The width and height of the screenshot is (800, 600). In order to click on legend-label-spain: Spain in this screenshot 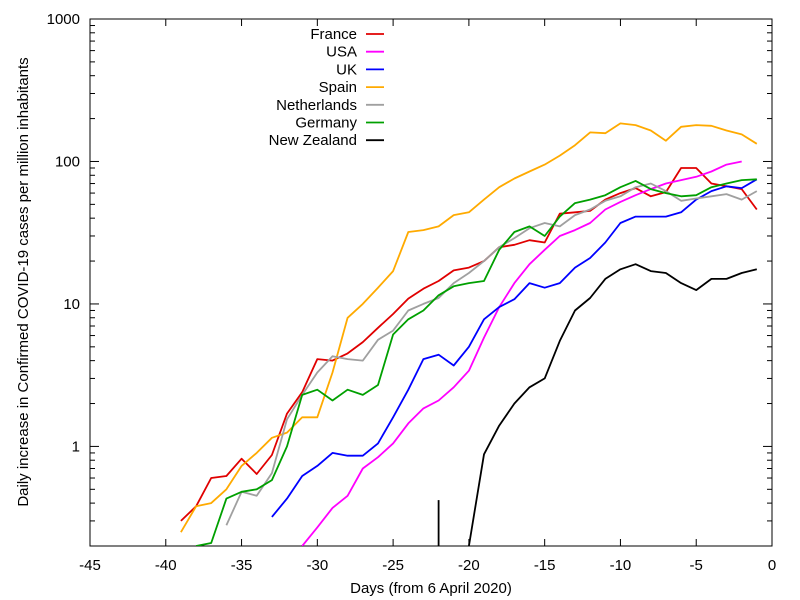, I will do `click(338, 87)`.